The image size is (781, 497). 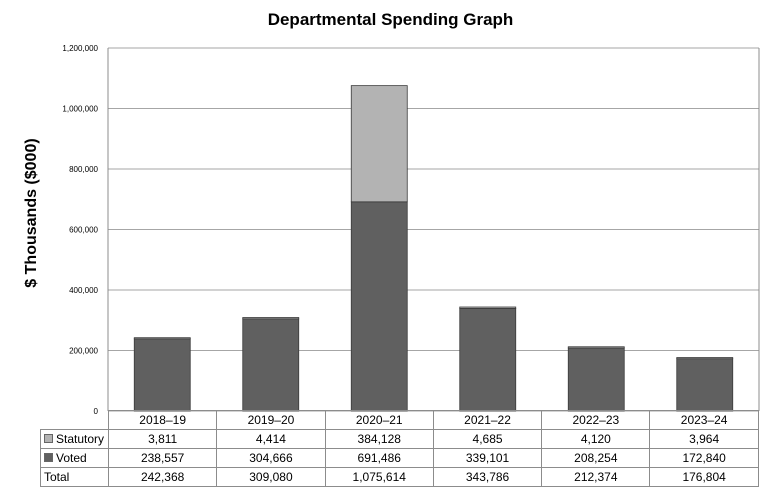 What do you see at coordinates (162, 458) in the screenshot?
I see `data-cell: 238,557` at bounding box center [162, 458].